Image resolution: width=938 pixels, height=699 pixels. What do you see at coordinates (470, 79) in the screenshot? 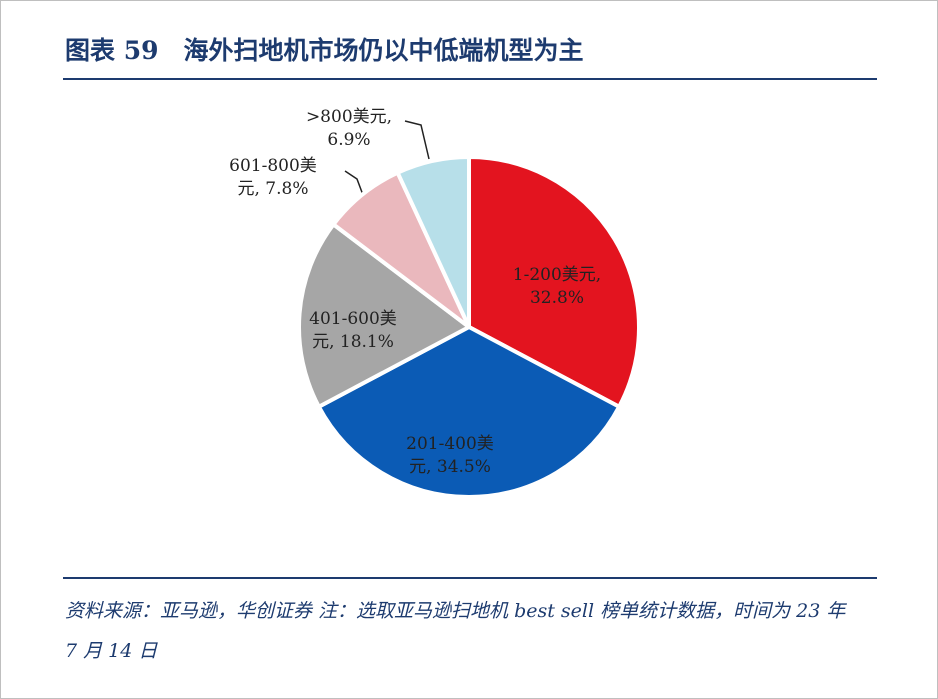
I see `title-rule` at bounding box center [470, 79].